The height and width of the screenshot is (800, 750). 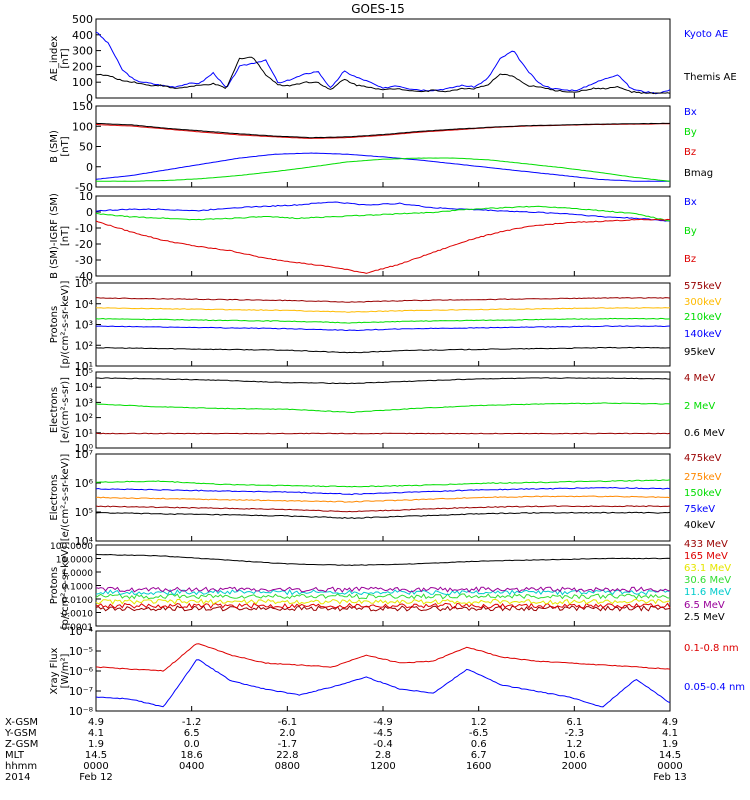 I want to click on y-tick-label: 10⁻⁵, so click(x=81, y=651).